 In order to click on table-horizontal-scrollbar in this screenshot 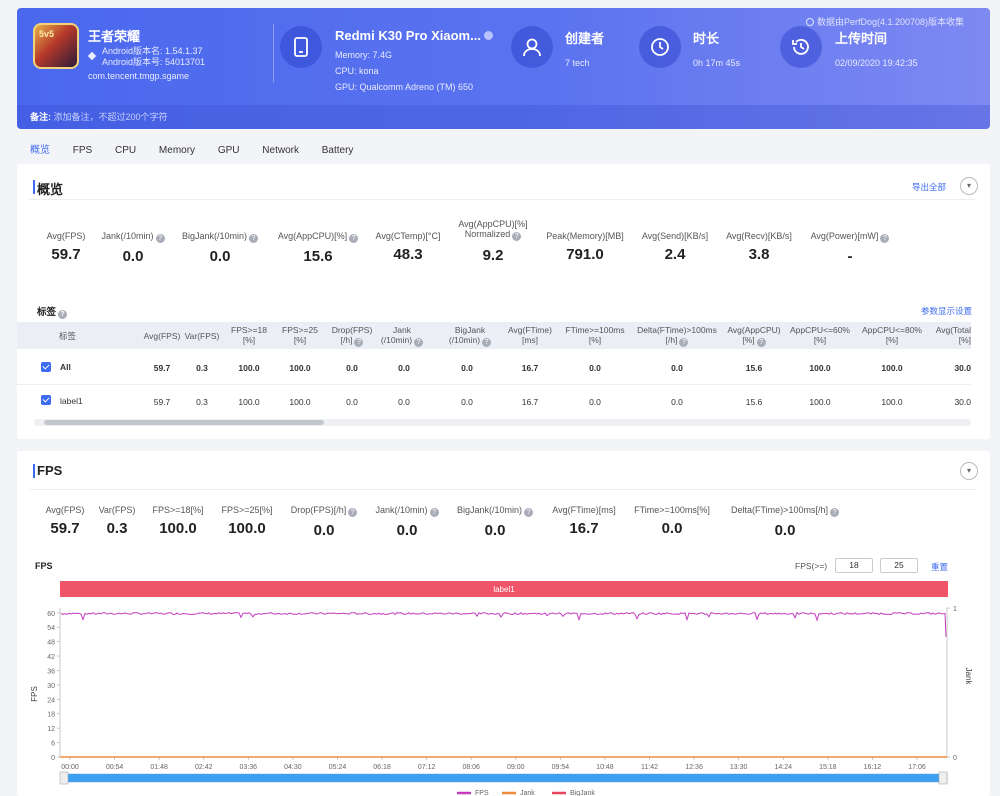, I will do `click(502, 422)`.